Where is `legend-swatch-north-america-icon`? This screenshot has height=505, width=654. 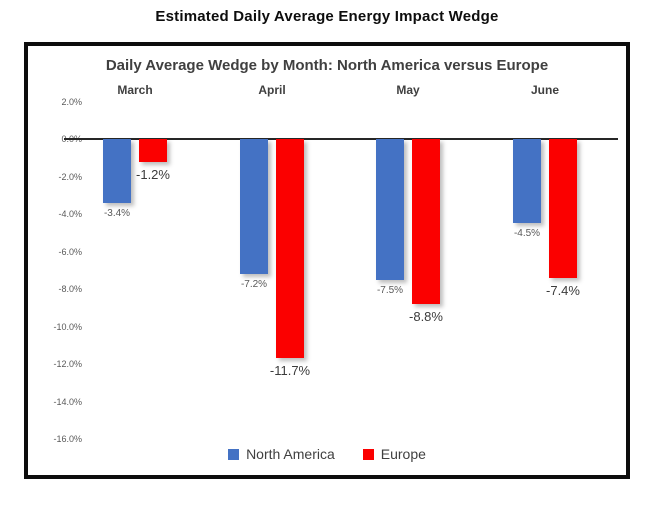
legend-swatch-north-america-icon is located at coordinates (234, 454).